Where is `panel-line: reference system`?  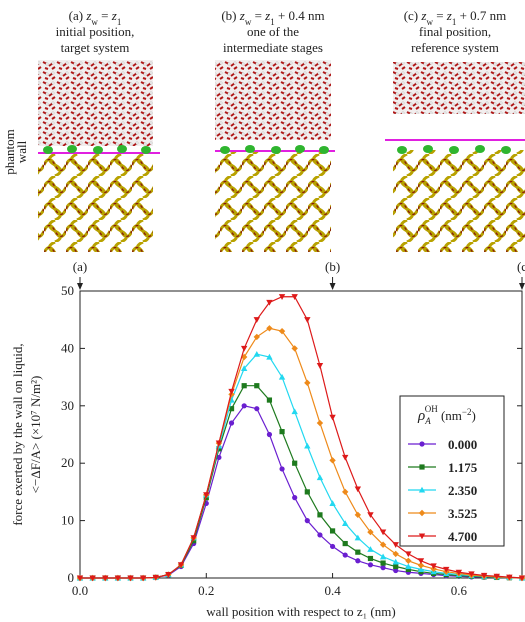
panel-line: reference system is located at coordinates (455, 47).